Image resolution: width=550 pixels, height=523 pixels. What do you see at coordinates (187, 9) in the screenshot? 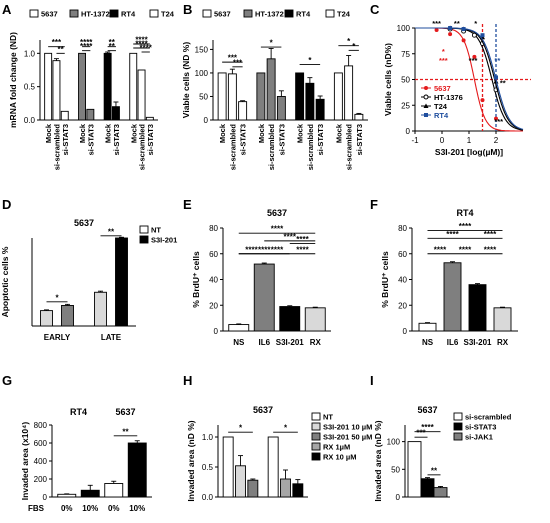
I see `panel-letter: B` at bounding box center [187, 9].